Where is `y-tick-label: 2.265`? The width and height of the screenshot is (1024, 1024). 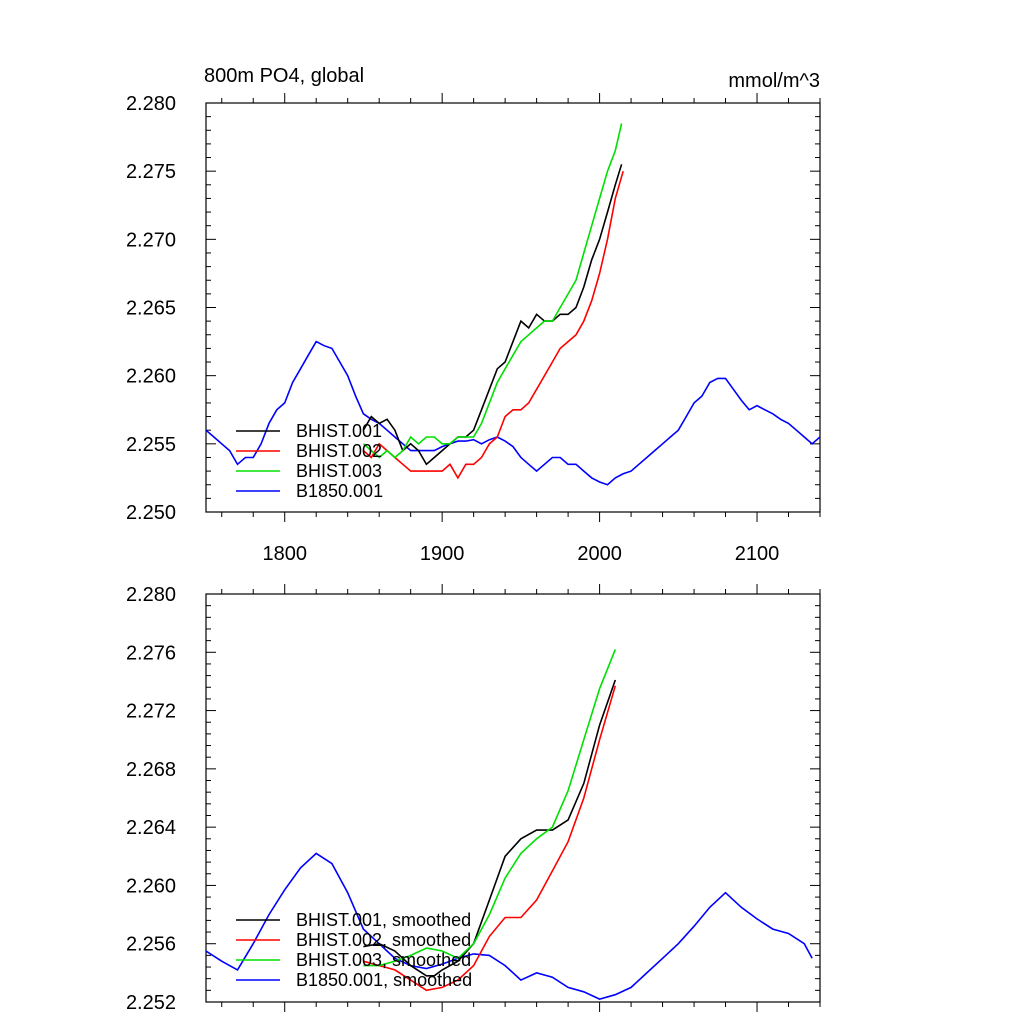
y-tick-label: 2.265 is located at coordinates (151, 309).